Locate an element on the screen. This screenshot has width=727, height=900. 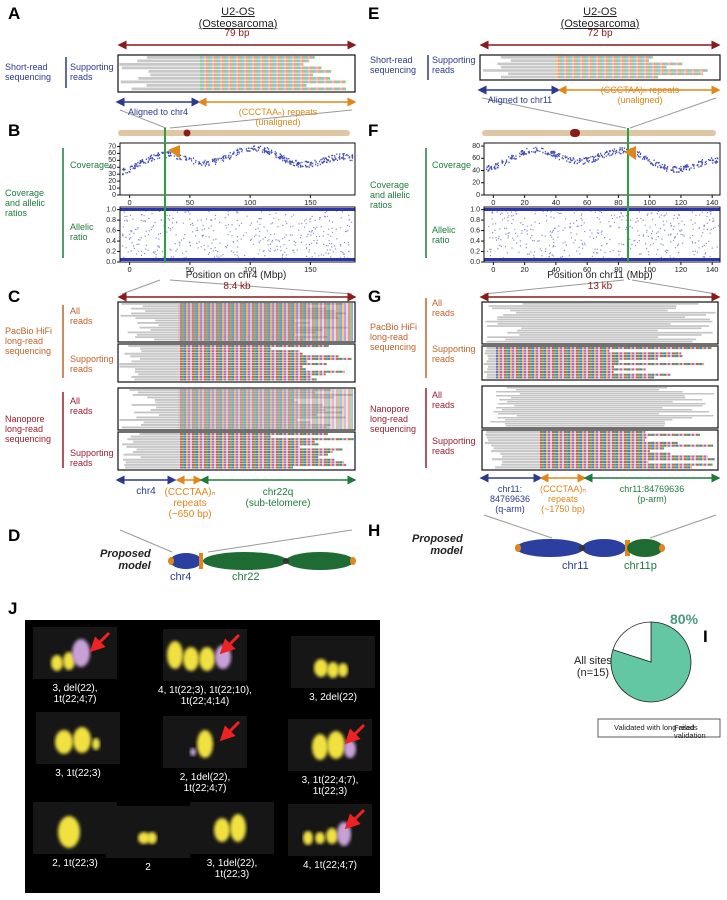
telomere is located at coordinates (171, 561).